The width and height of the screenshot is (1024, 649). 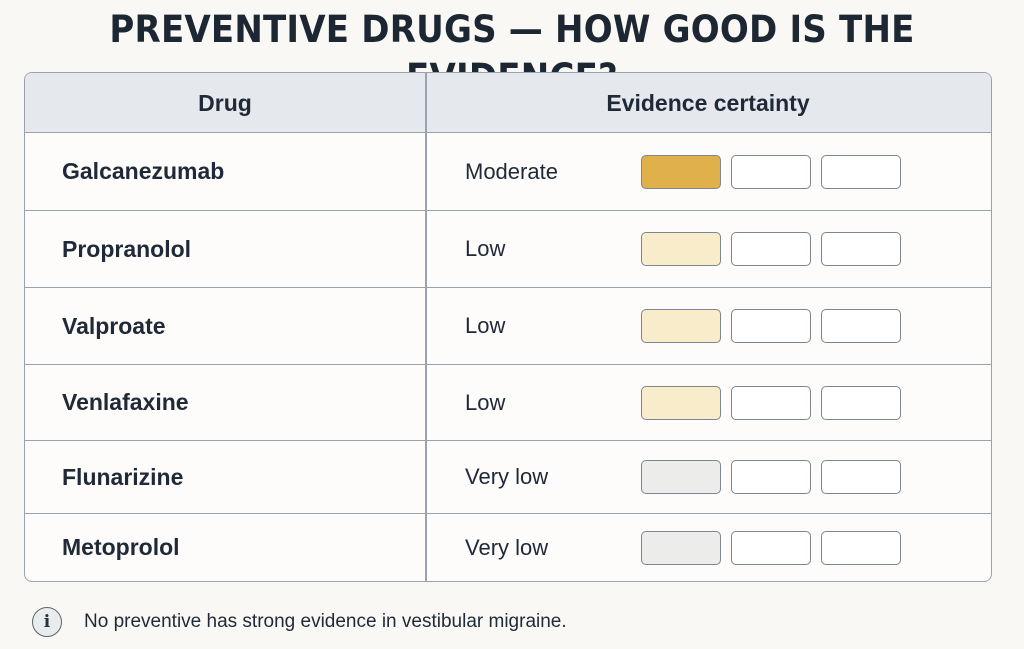 I want to click on table-row: Flunarizine Very low, so click(x=508, y=477).